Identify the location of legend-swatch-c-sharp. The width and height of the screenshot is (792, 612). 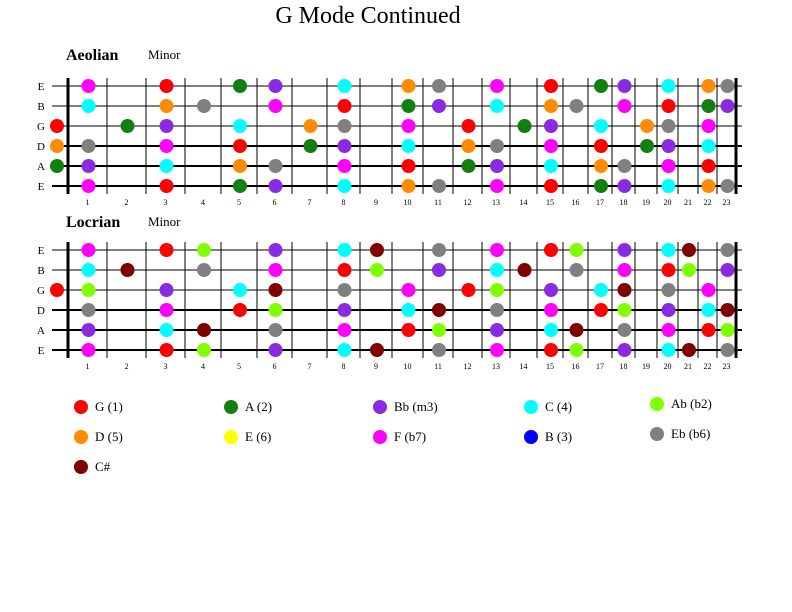
(81, 467).